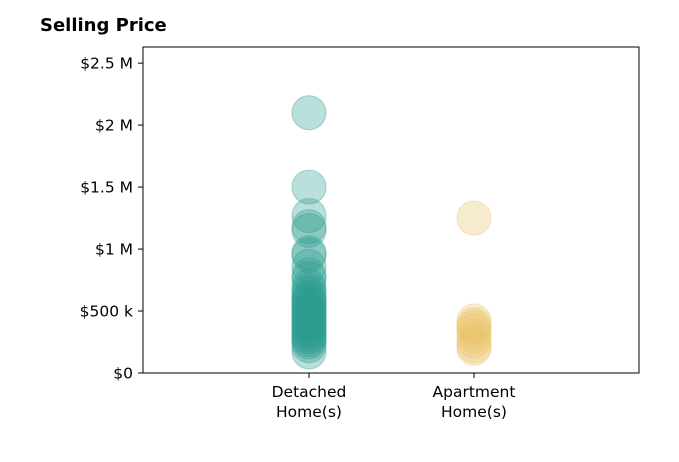  Describe the element at coordinates (106, 64) in the screenshot. I see `y-tick-label: $2.5 M` at that location.